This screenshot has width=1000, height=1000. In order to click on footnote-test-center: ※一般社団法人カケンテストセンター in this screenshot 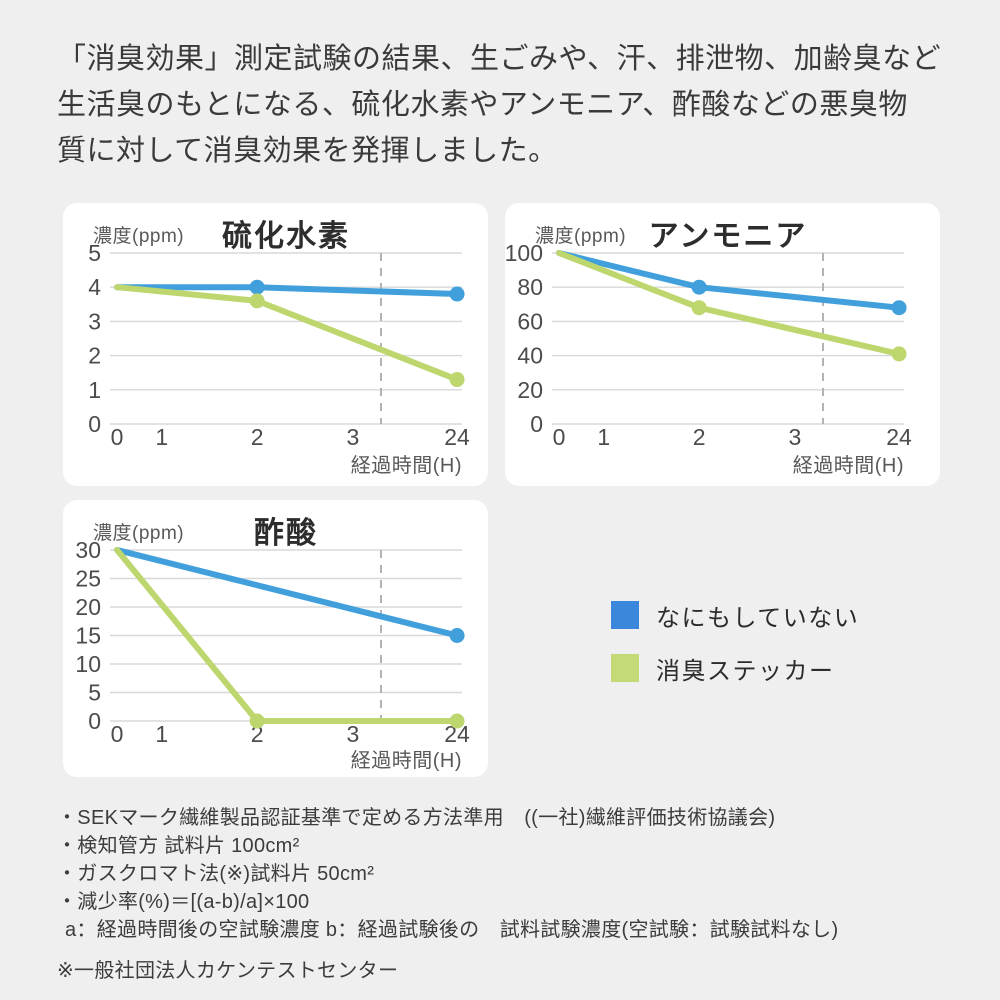, I will do `click(228, 971)`.